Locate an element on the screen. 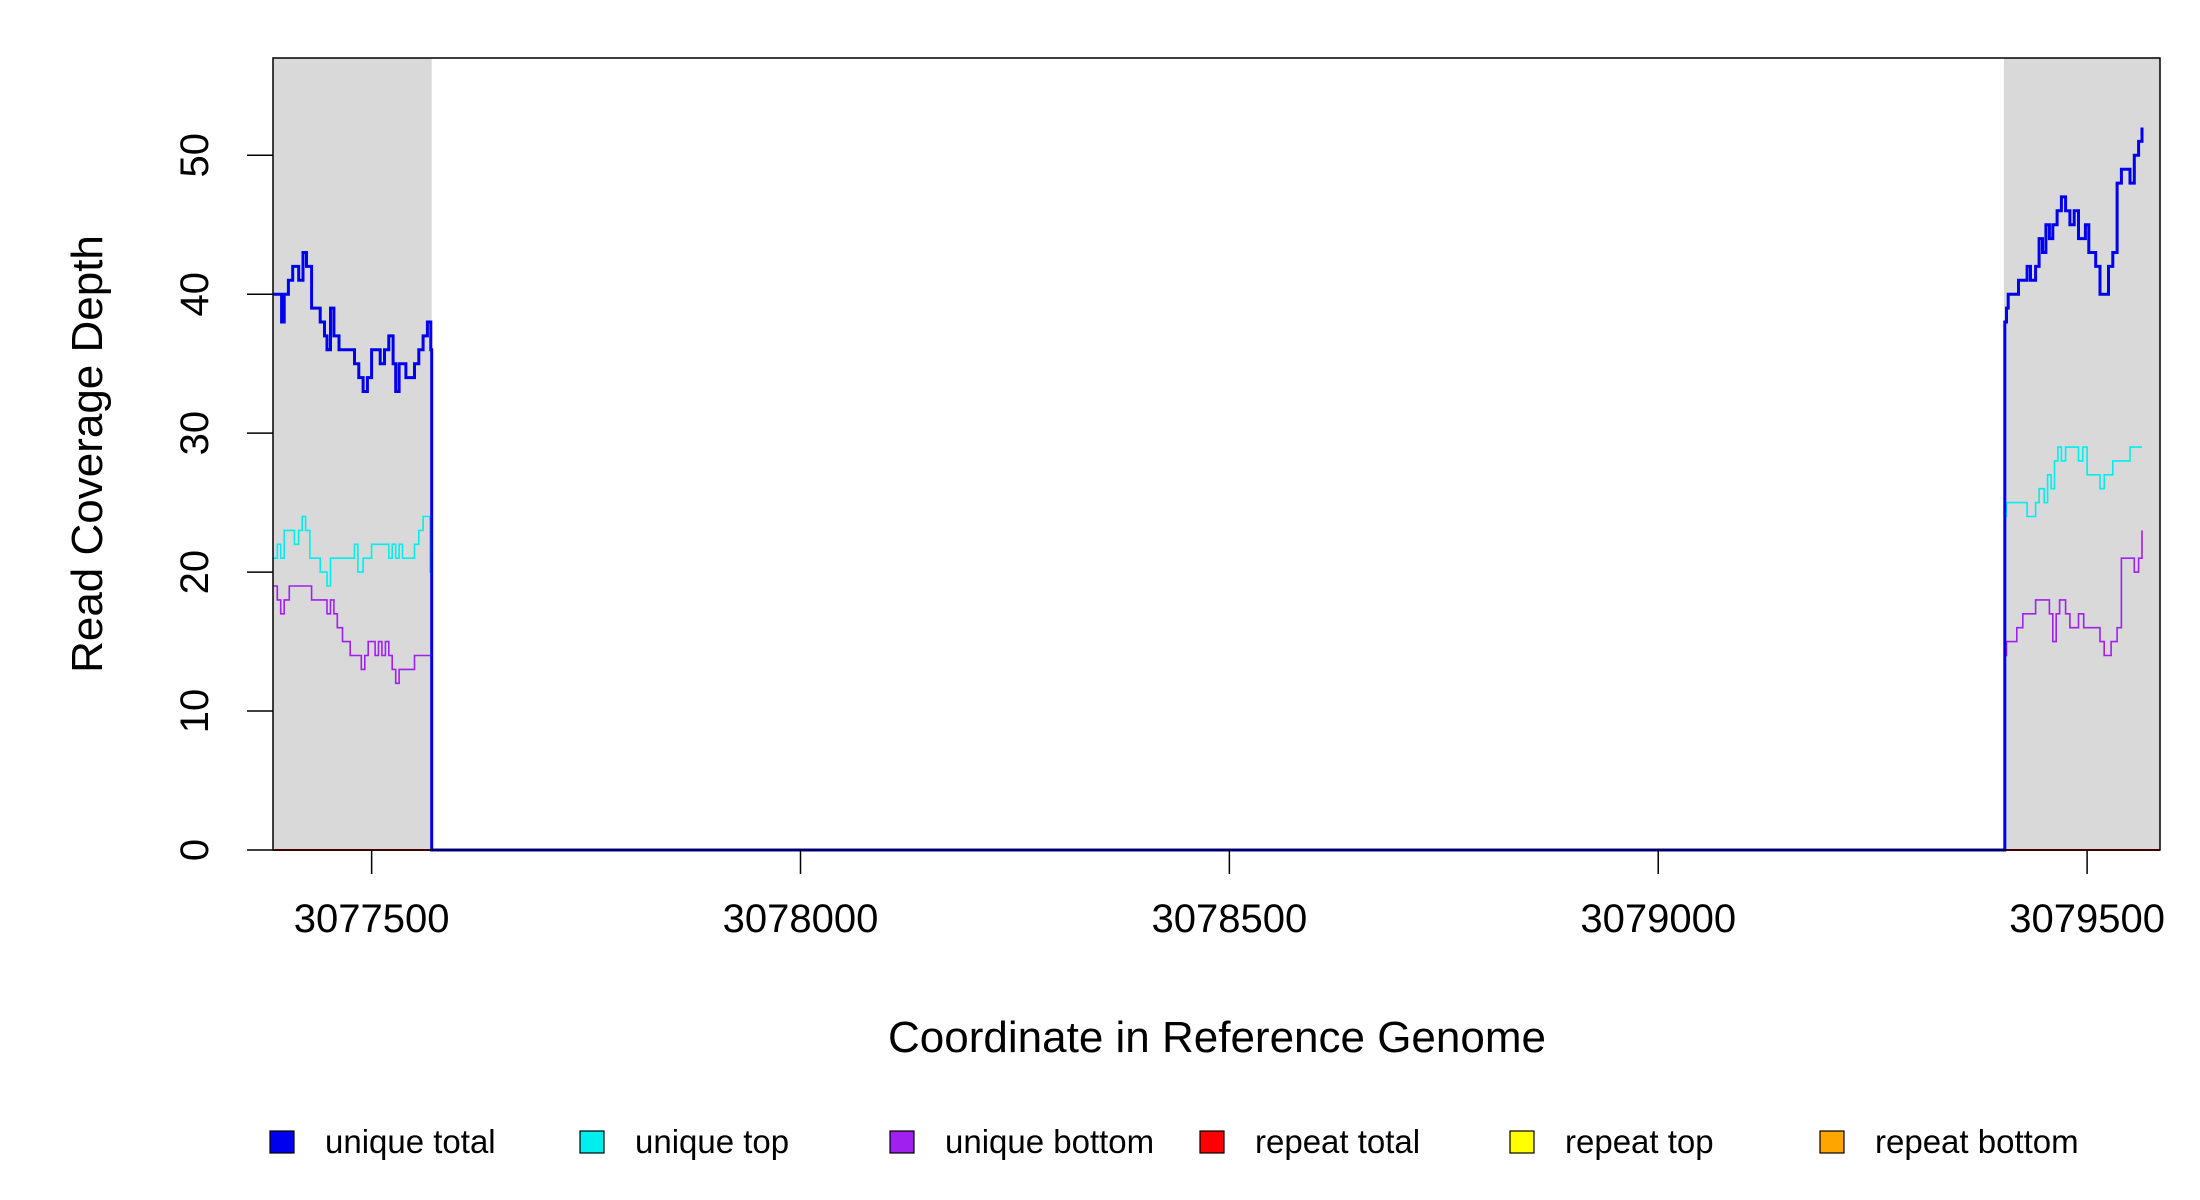 Image resolution: width=2200 pixels, height=1200 pixels. y-tick-label-20: 20 is located at coordinates (195, 572).